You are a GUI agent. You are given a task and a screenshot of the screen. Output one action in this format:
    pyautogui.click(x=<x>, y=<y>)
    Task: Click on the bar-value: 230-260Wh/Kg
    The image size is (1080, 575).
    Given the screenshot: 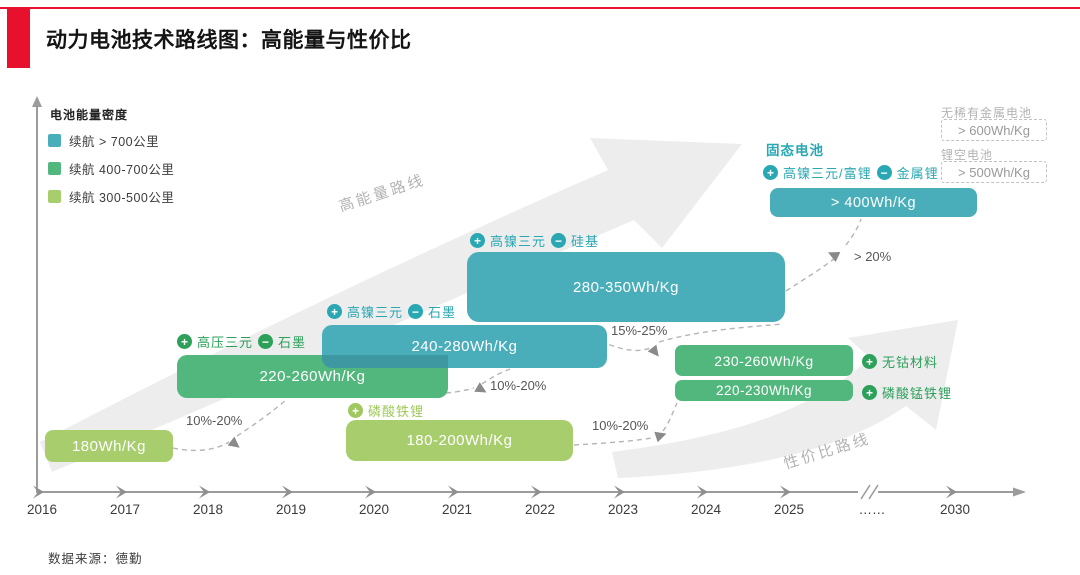 What is the action you would take?
    pyautogui.click(x=764, y=360)
    